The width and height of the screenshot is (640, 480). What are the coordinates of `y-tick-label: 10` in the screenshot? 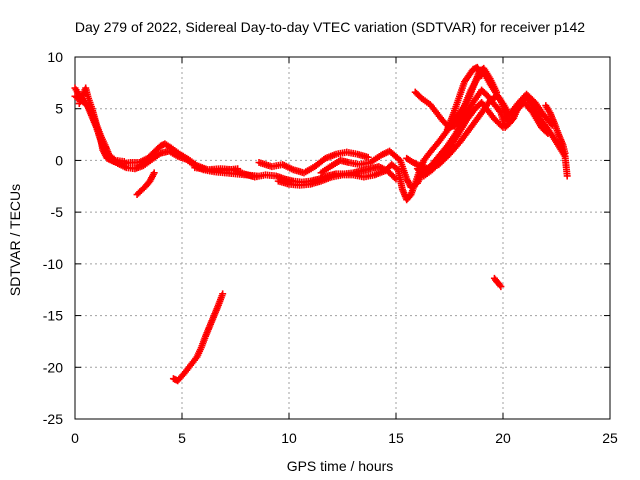 It's located at (55, 57).